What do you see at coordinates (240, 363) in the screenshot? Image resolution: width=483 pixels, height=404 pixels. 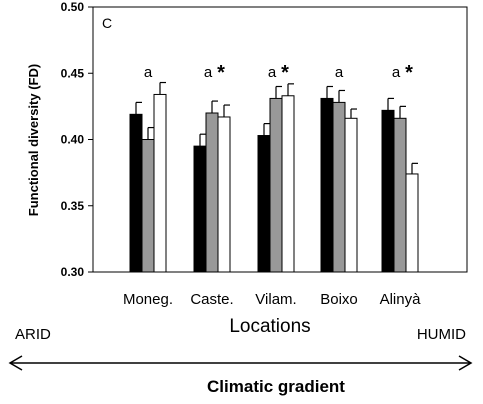 I see `gradient-arrow` at bounding box center [240, 363].